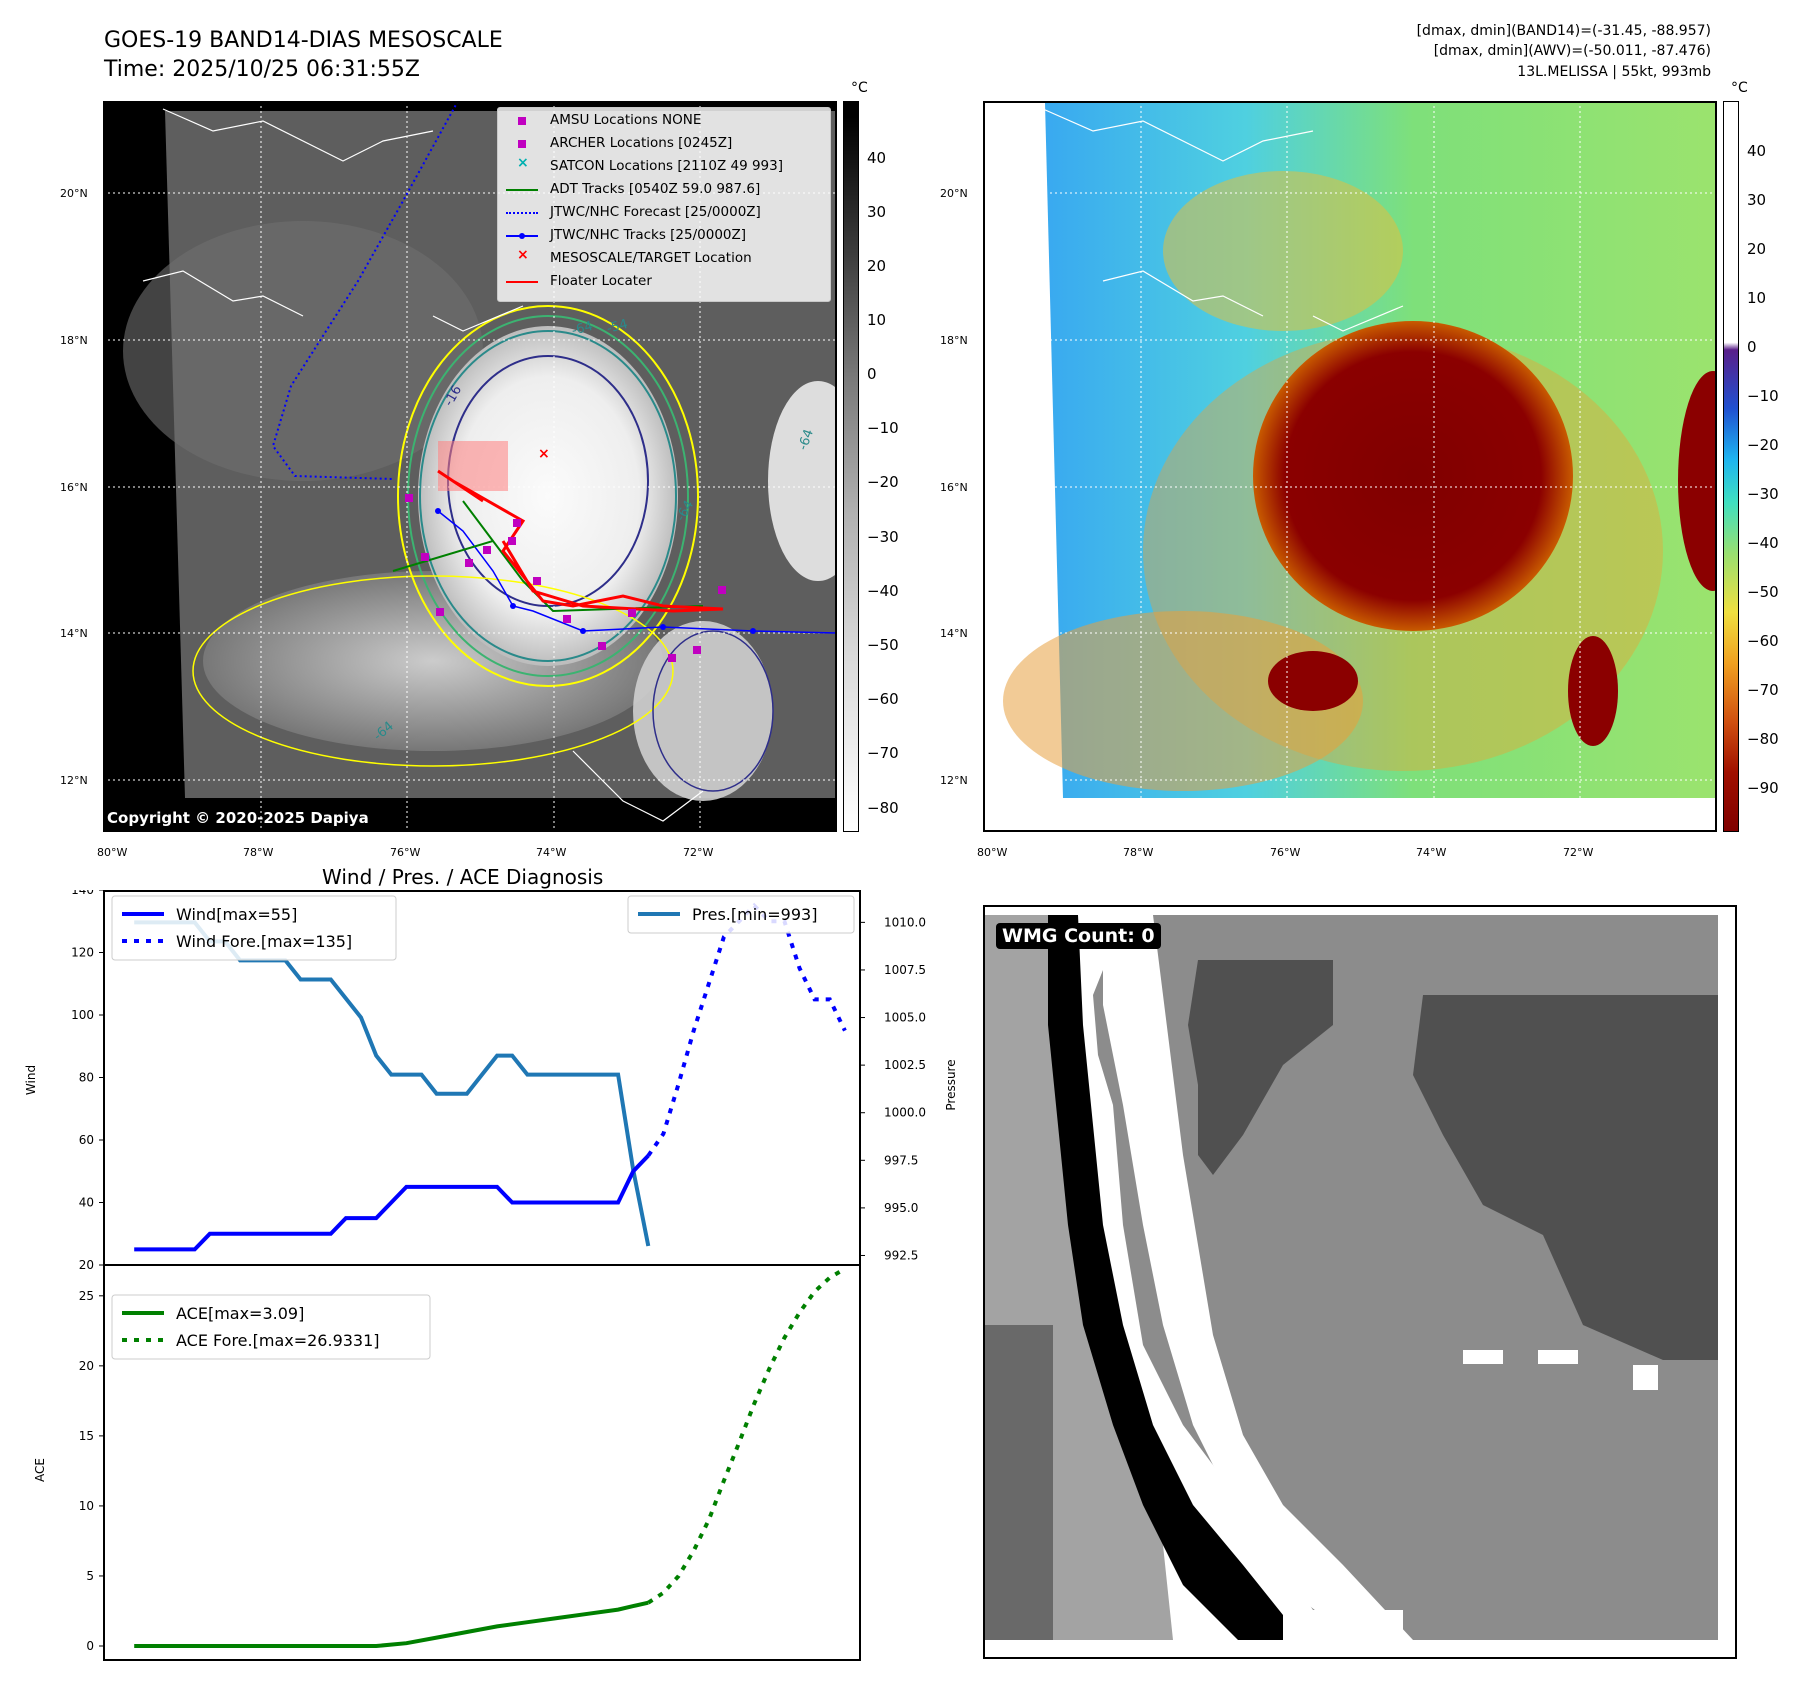 Image resolution: width=1797 pixels, height=1690 pixels. Describe the element at coordinates (1757, 151) in the screenshot. I see `right-cbar-tick-40: 40` at that location.